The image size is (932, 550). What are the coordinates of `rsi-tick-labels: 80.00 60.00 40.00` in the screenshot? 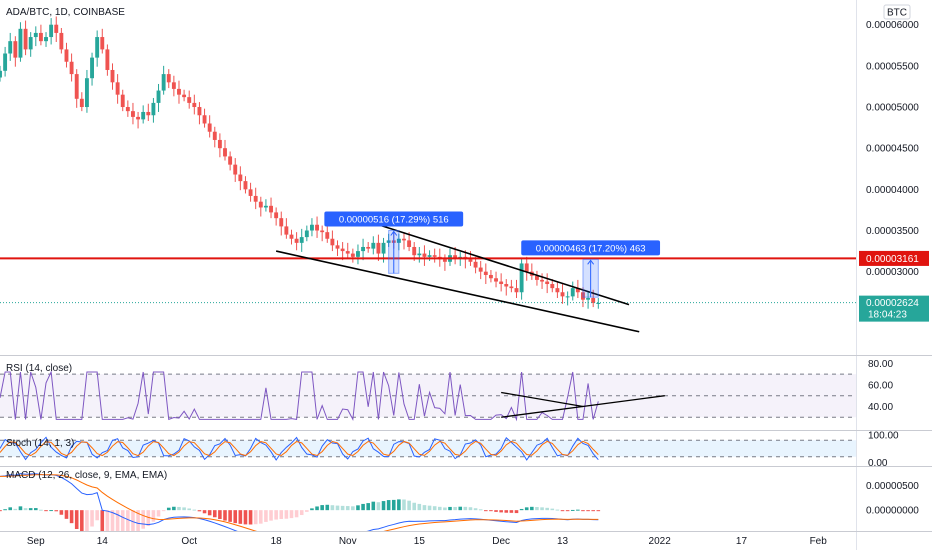 It's located at (880, 386).